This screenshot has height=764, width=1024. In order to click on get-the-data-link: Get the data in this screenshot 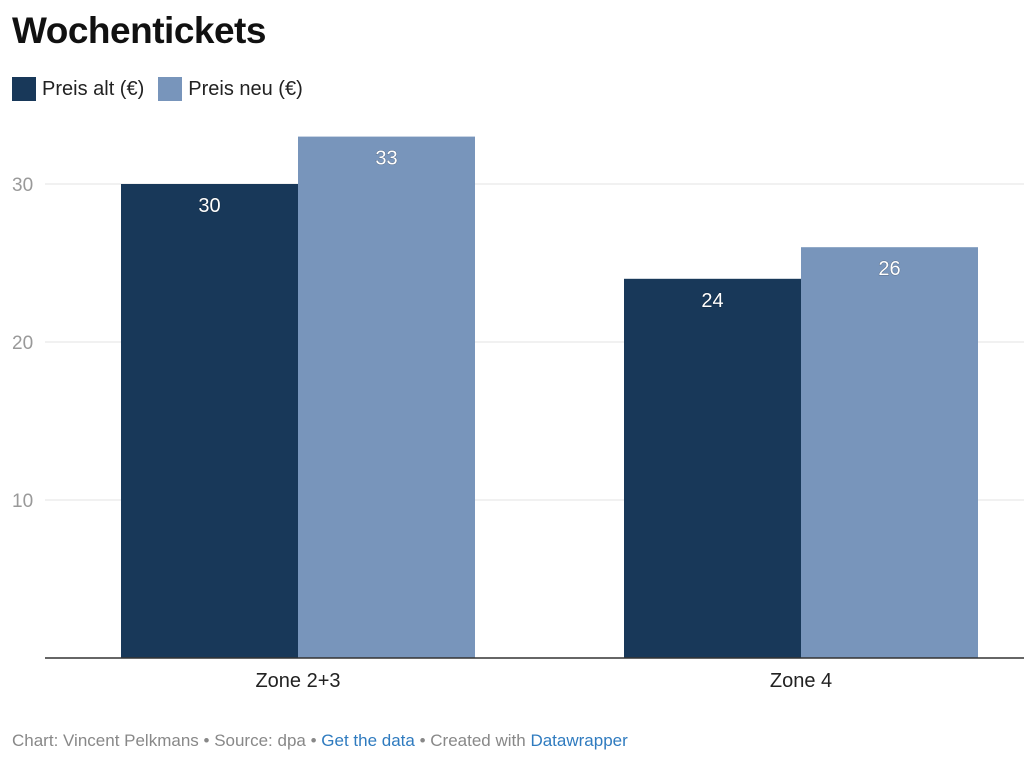, I will do `click(368, 740)`.